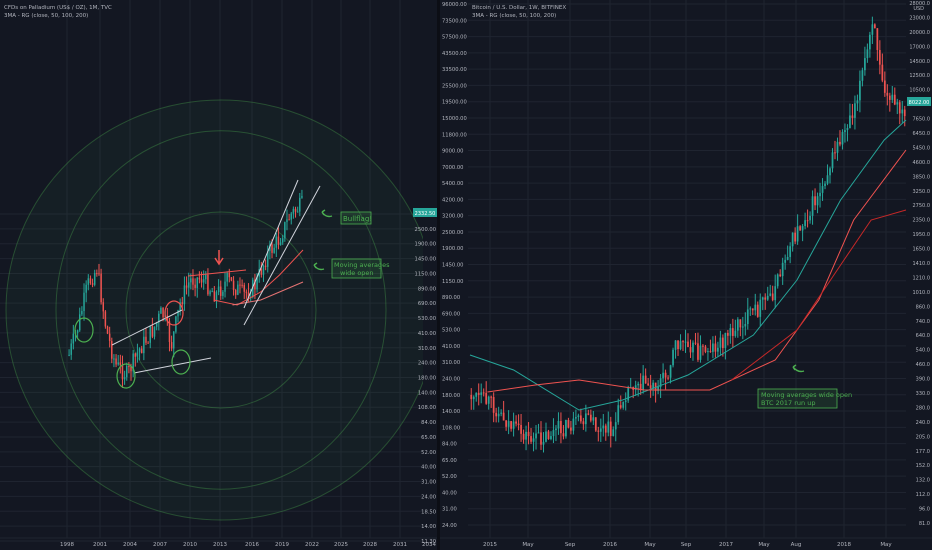 This screenshot has height=550, width=932. Describe the element at coordinates (454, 119) in the screenshot. I see `y-tick-label: 15000.00` at that location.